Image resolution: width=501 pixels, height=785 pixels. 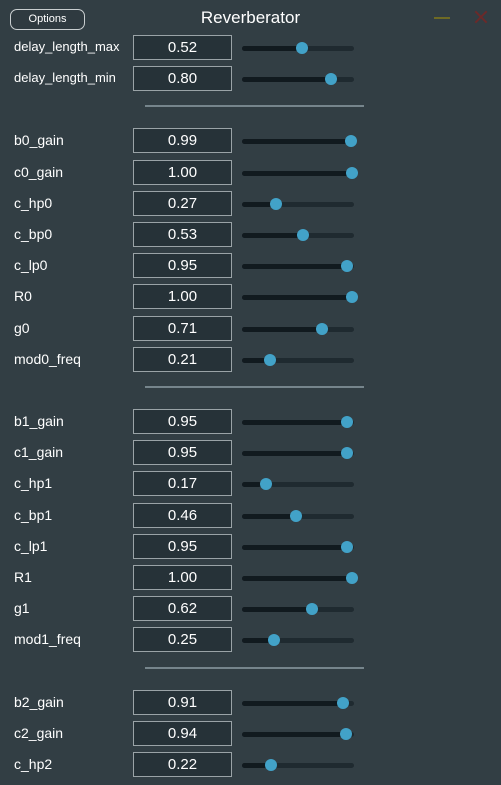 What do you see at coordinates (442, 18) in the screenshot?
I see `minimize-icon` at bounding box center [442, 18].